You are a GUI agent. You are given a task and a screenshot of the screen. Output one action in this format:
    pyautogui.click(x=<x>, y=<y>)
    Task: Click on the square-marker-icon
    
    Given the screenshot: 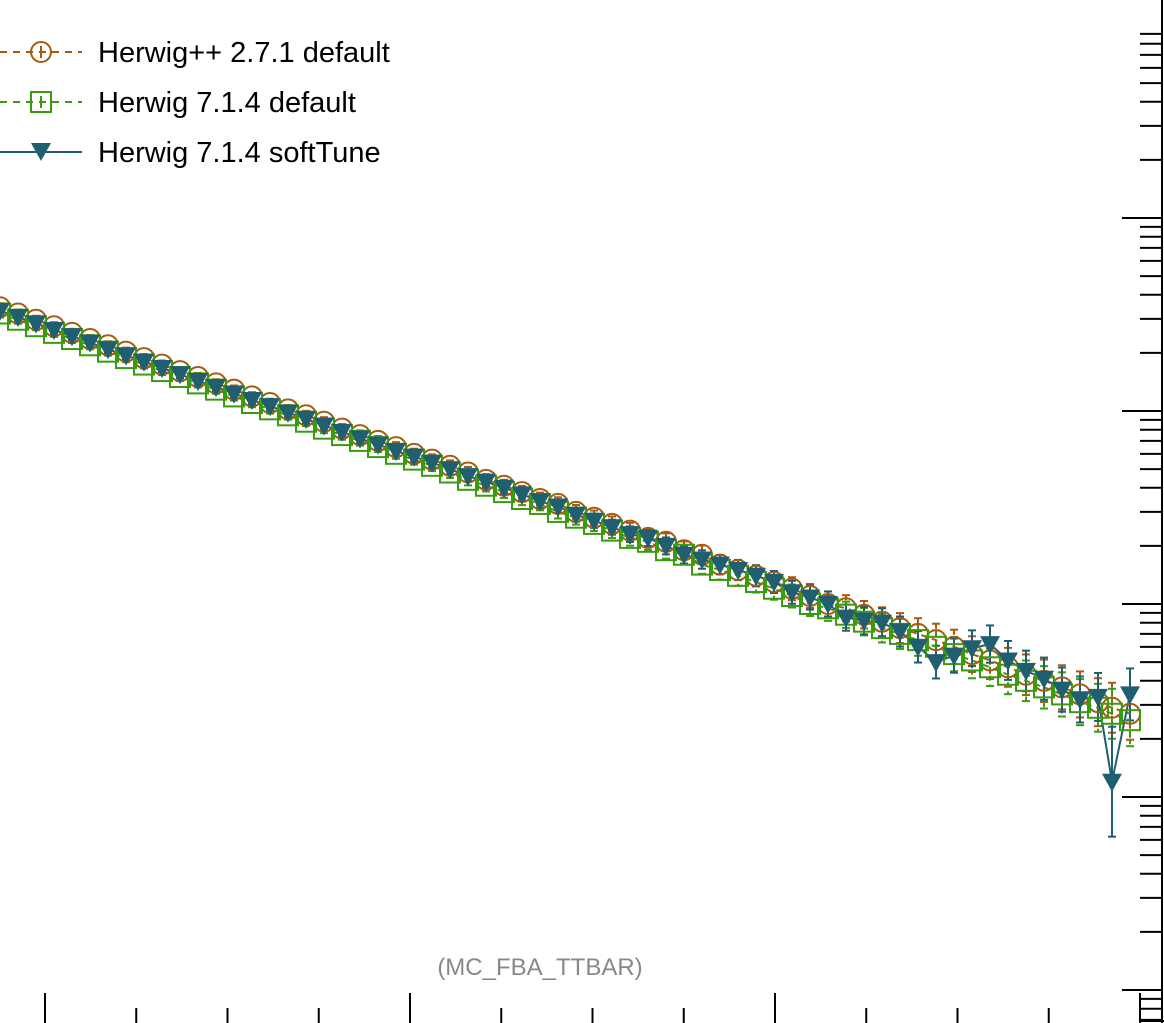 What is the action you would take?
    pyautogui.click(x=41, y=102)
    